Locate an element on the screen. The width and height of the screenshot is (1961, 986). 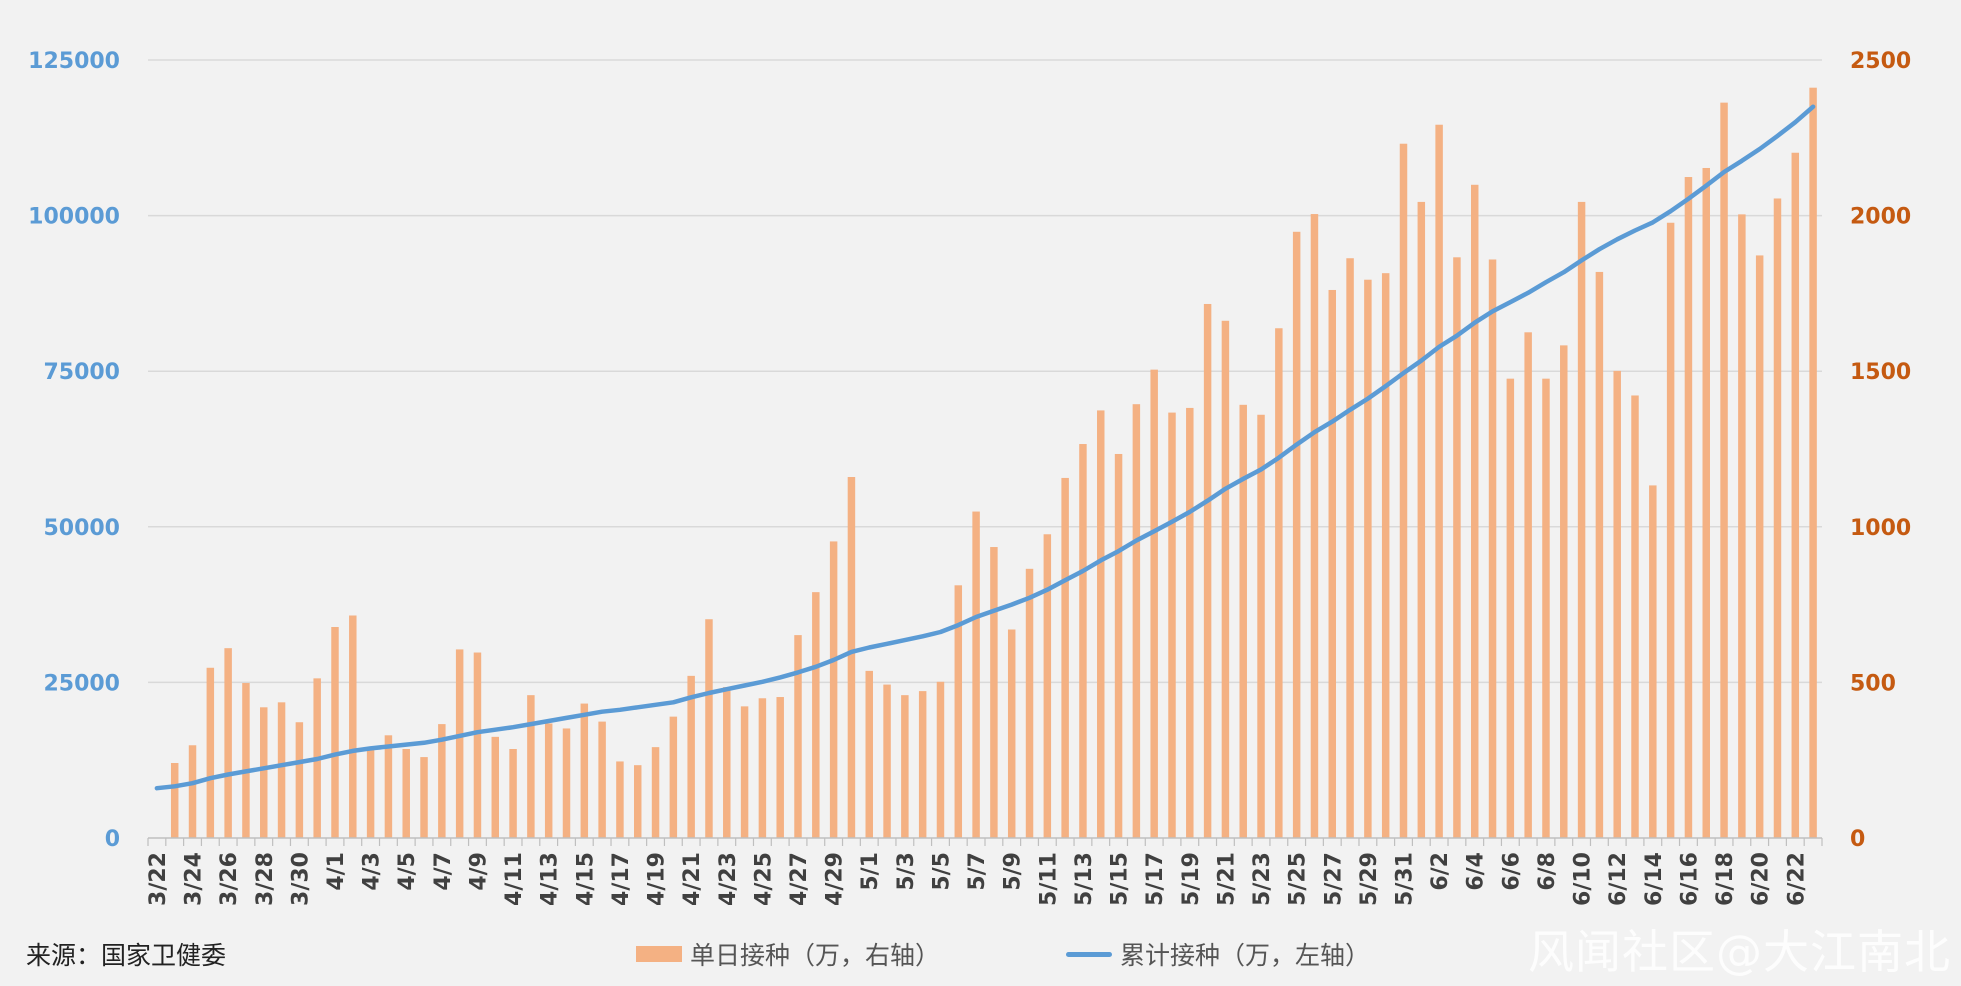
x-tick-label: 4/17 is located at coordinates (621, 879).